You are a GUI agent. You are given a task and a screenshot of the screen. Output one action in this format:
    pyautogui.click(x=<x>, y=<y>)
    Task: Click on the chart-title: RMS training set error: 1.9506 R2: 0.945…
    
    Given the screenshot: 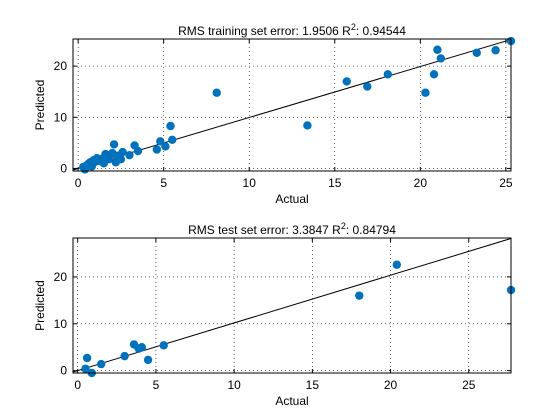 What is the action you would take?
    pyautogui.click(x=292, y=30)
    